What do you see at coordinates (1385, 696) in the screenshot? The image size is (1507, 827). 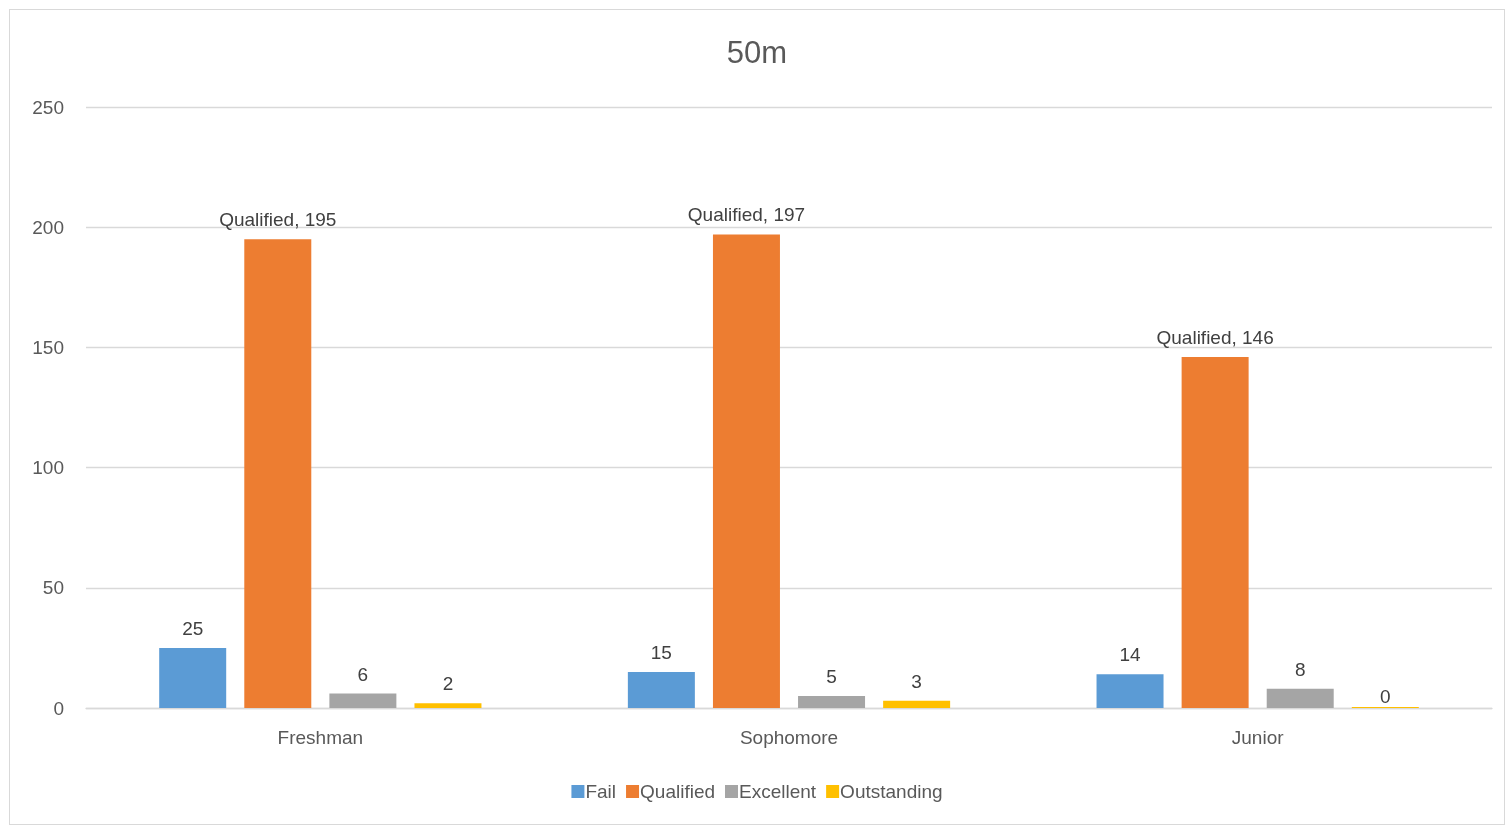 I see `data-label: 0` at bounding box center [1385, 696].